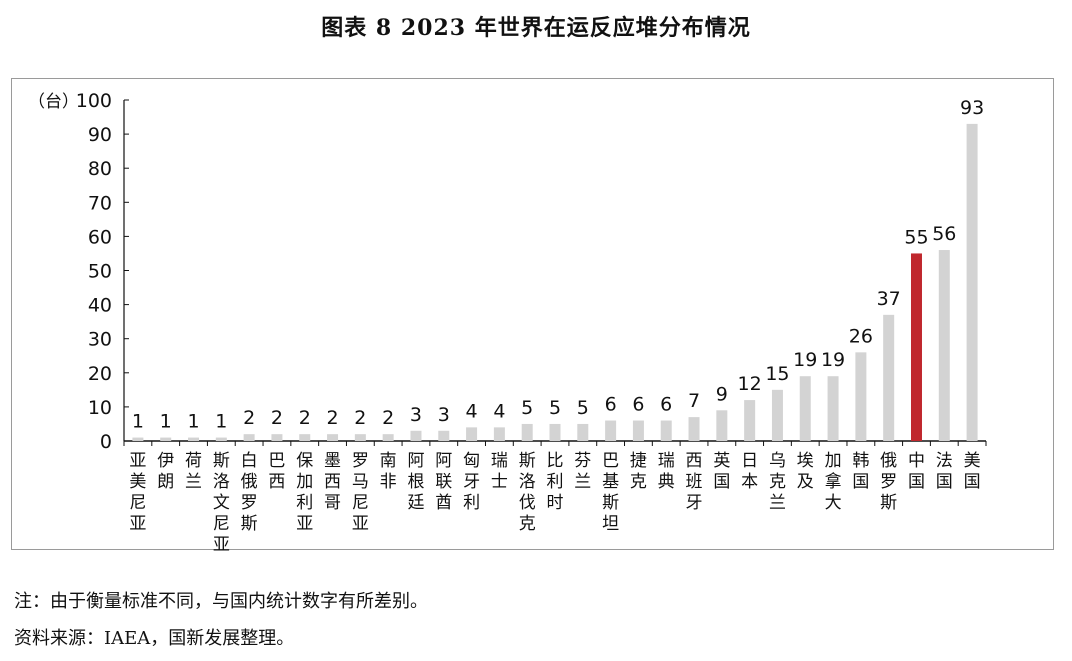 The image size is (1072, 661). What do you see at coordinates (415, 482) in the screenshot?
I see `category-label: 阿根廷` at bounding box center [415, 482].